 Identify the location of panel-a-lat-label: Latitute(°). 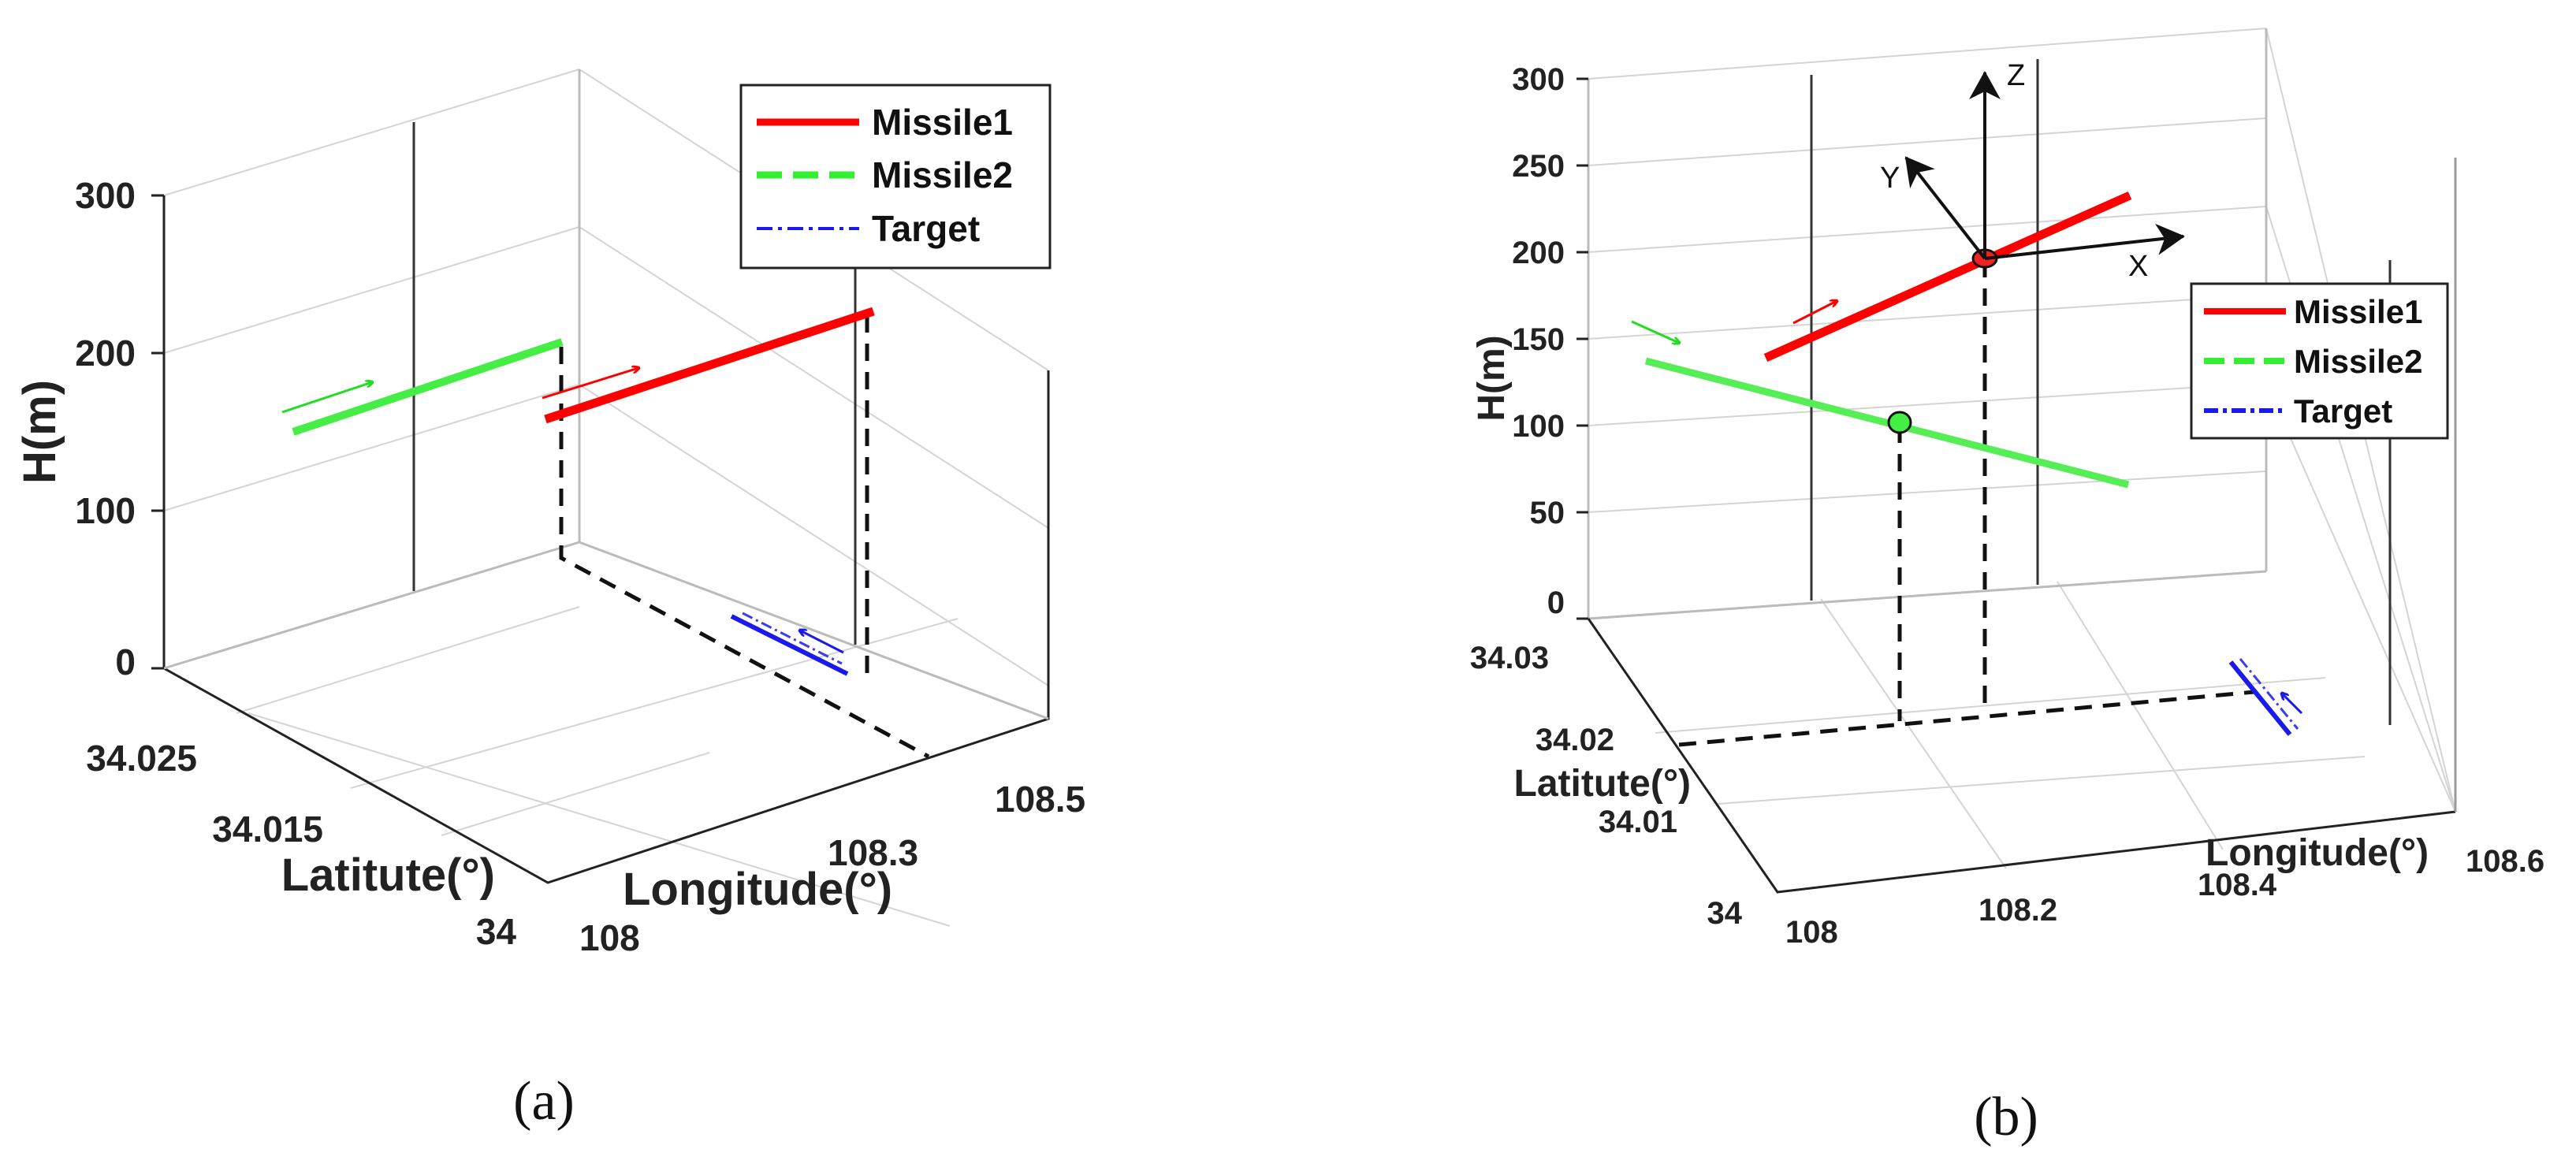
(388, 875).